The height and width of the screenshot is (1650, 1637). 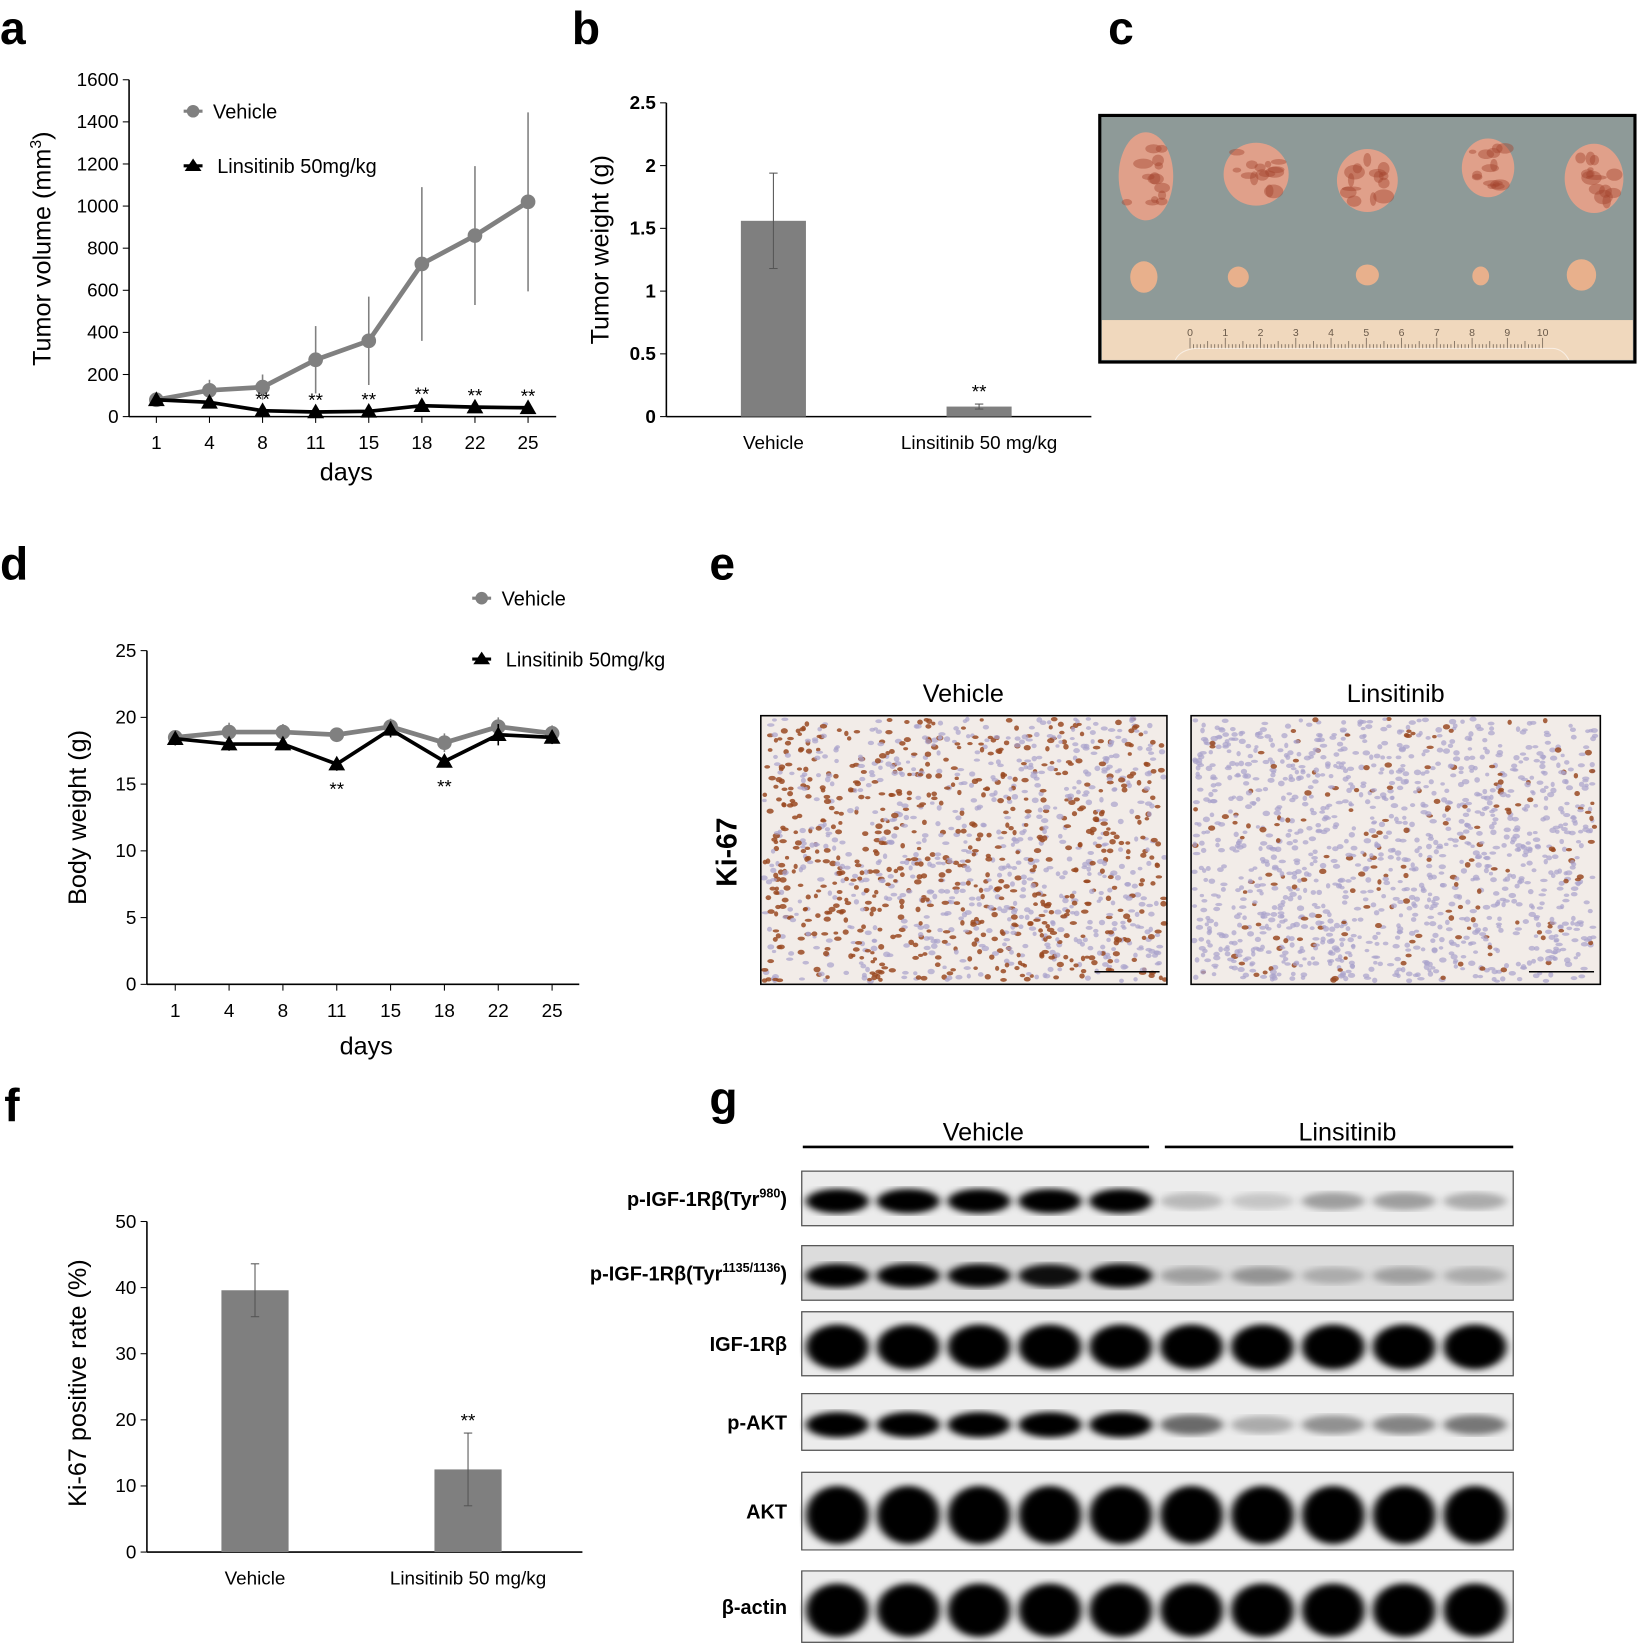 What do you see at coordinates (474, 443) in the screenshot?
I see `x-tick-label: 22` at bounding box center [474, 443].